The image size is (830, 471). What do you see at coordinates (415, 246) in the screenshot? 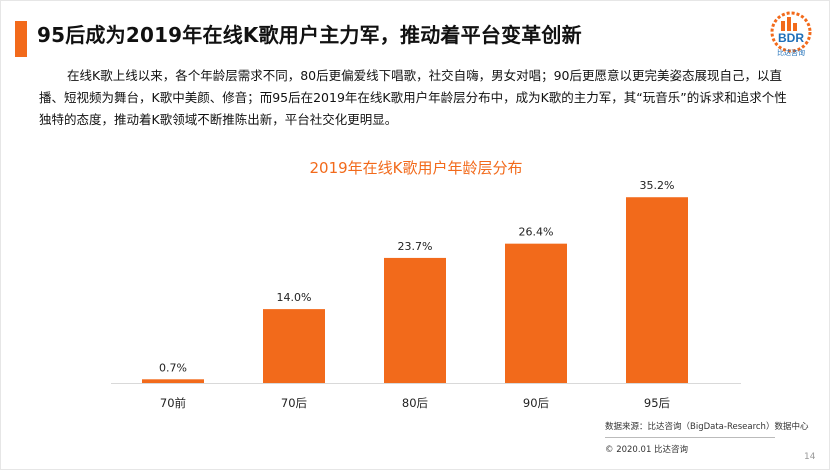
I see `data-label-2: 23.7%` at bounding box center [415, 246].